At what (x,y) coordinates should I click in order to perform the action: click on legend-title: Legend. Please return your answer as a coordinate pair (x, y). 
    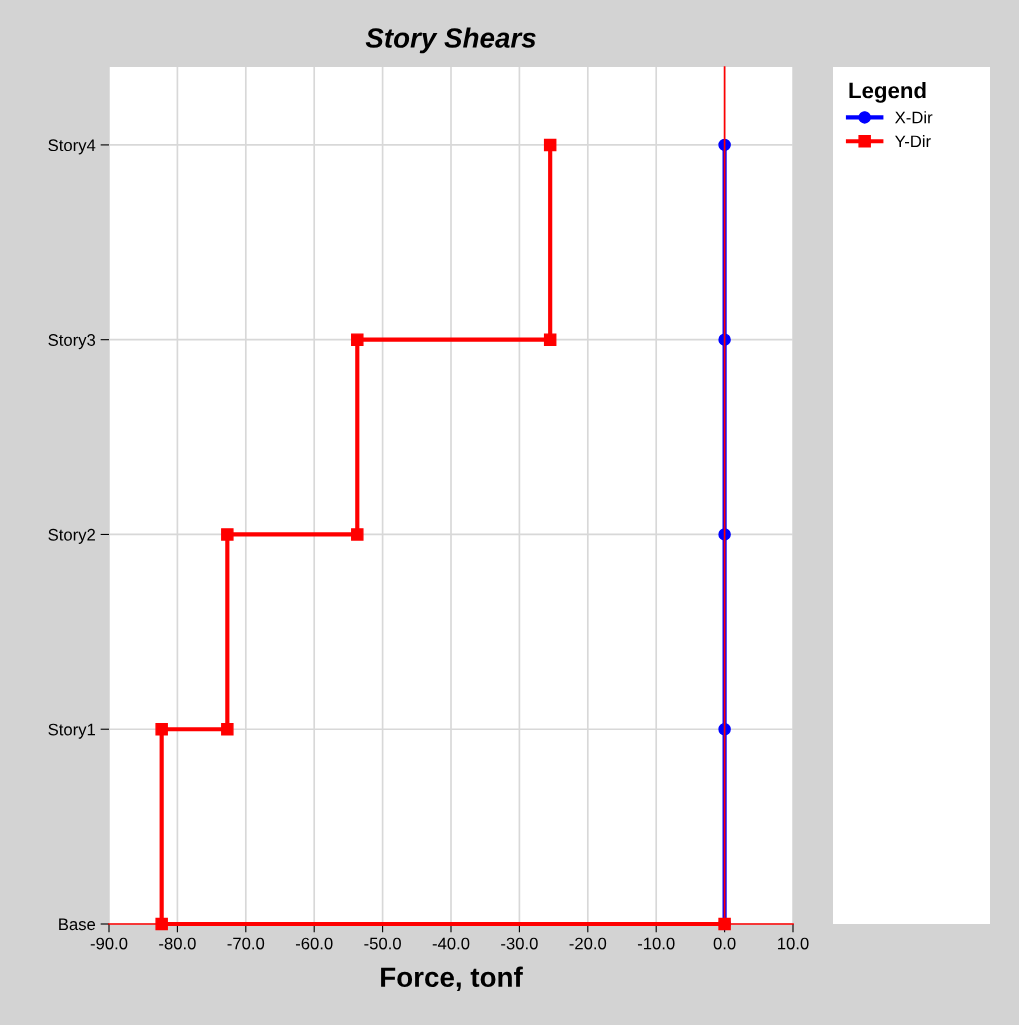
    Looking at the image, I should click on (887, 92).